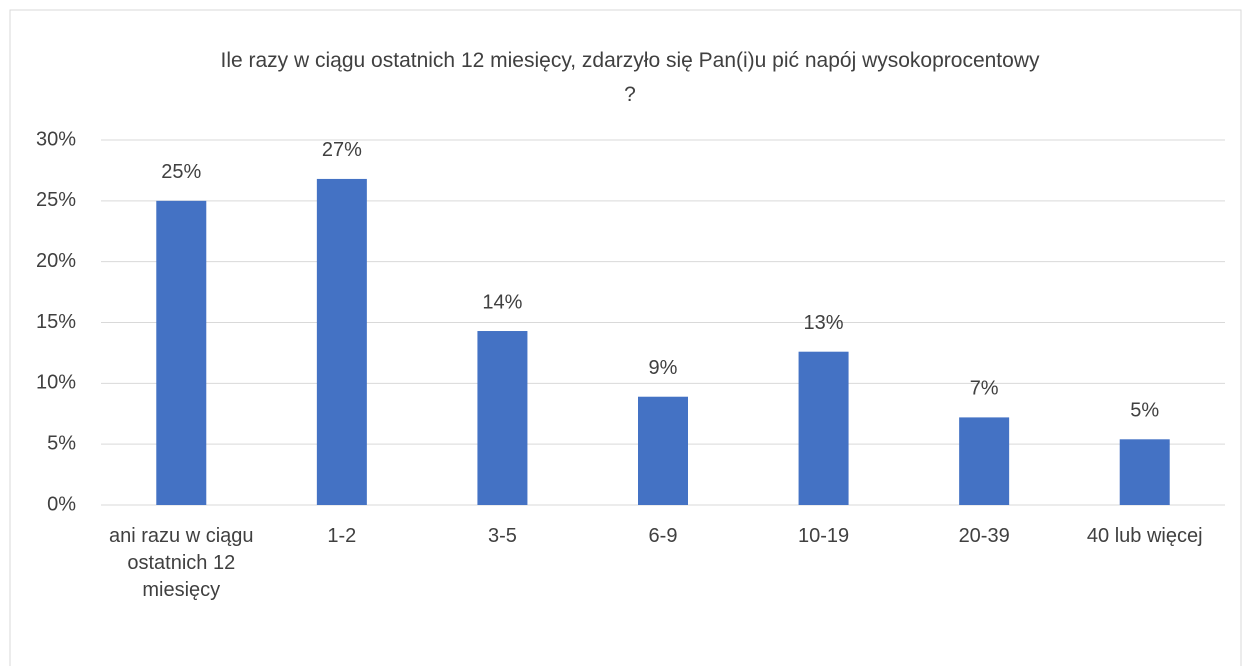 The image size is (1242, 666). What do you see at coordinates (342, 536) in the screenshot?
I see `x-tick-label: 1-2` at bounding box center [342, 536].